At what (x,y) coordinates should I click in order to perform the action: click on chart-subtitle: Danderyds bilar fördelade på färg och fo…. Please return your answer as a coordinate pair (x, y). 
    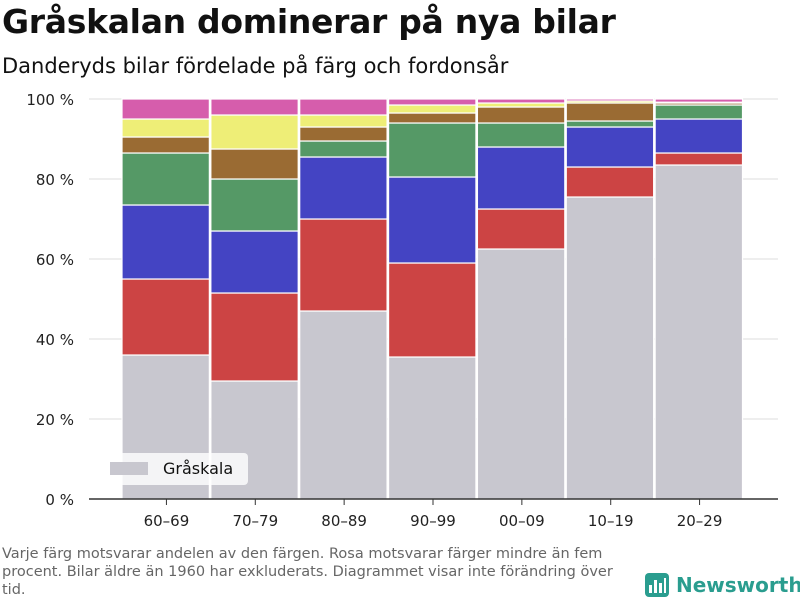
    Looking at the image, I should click on (255, 66).